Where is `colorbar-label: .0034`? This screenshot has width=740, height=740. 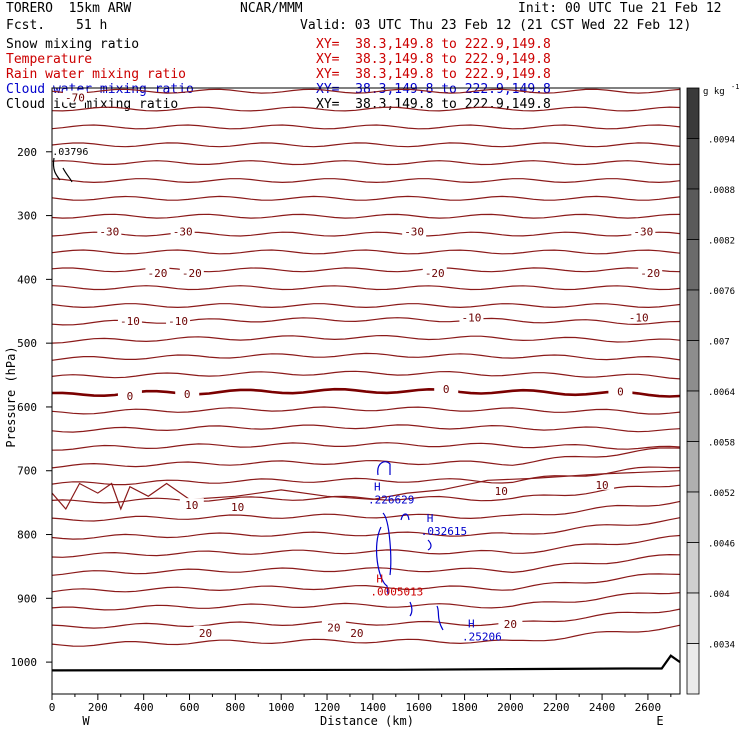
colorbar-label: .0034 is located at coordinates (721, 646).